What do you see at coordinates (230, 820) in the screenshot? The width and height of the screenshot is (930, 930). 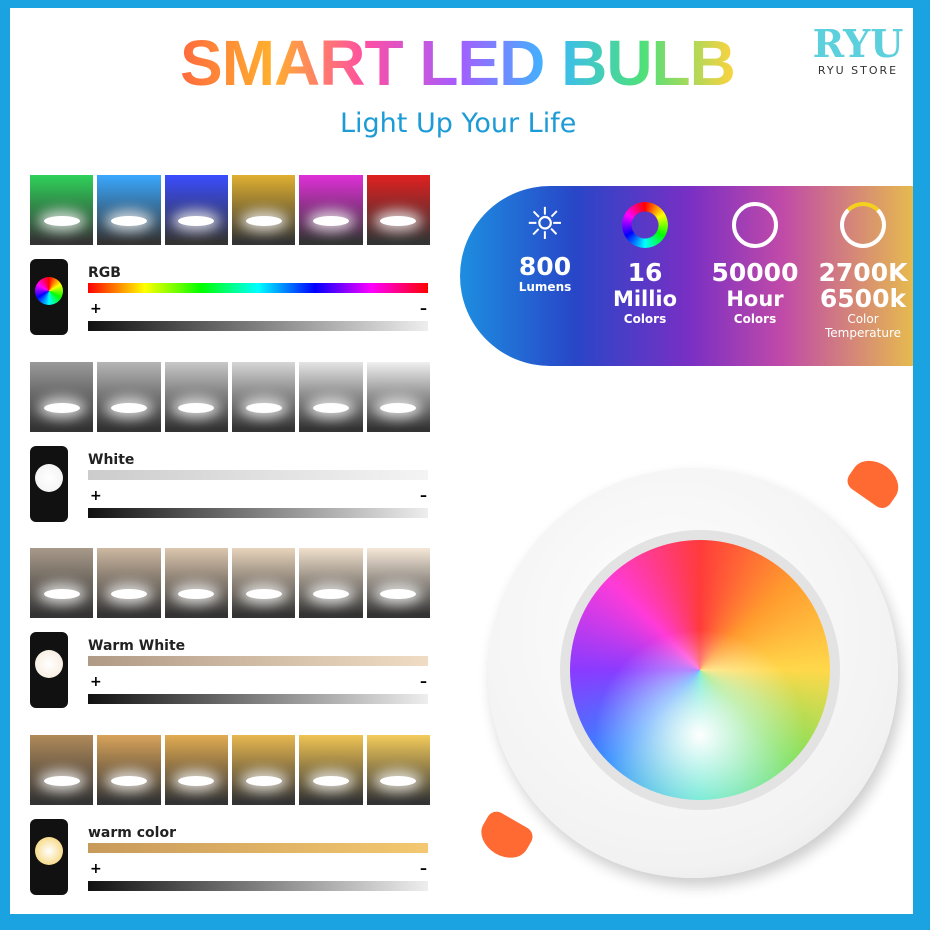 I see `mode-section: warm color + –` at bounding box center [230, 820].